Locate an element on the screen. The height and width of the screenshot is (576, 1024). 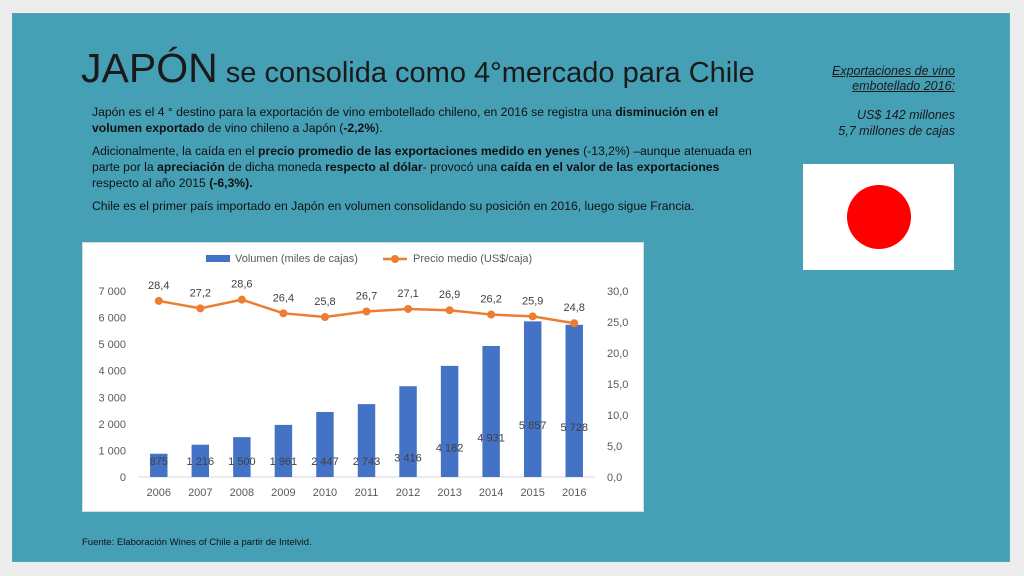
volume-data-label: 5 857 is located at coordinates (533, 426).